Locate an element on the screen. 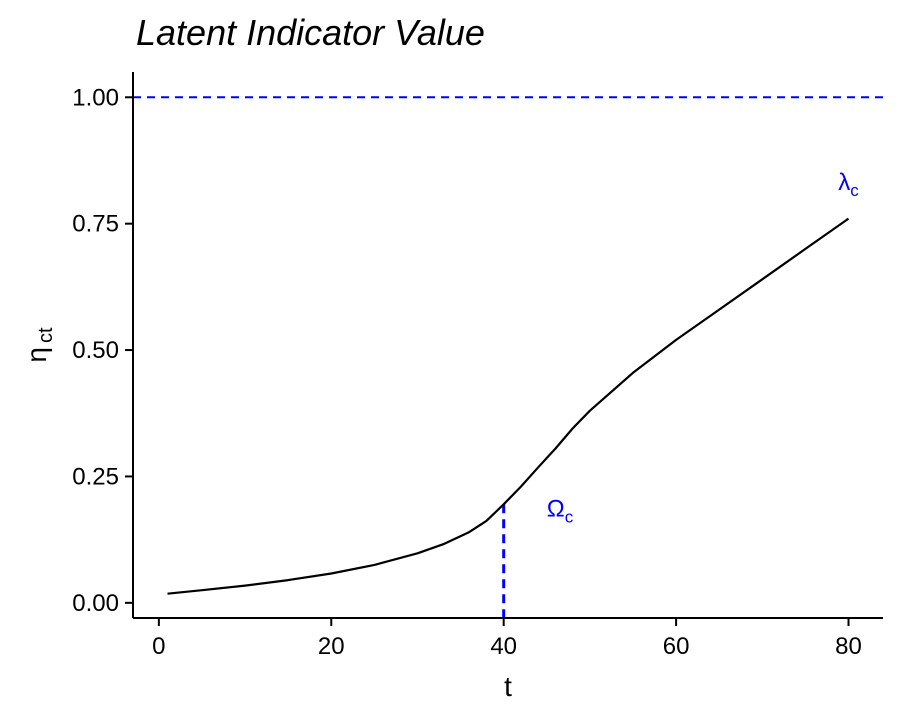 The height and width of the screenshot is (720, 900). y-tick-label: 0.25 is located at coordinates (95, 476).